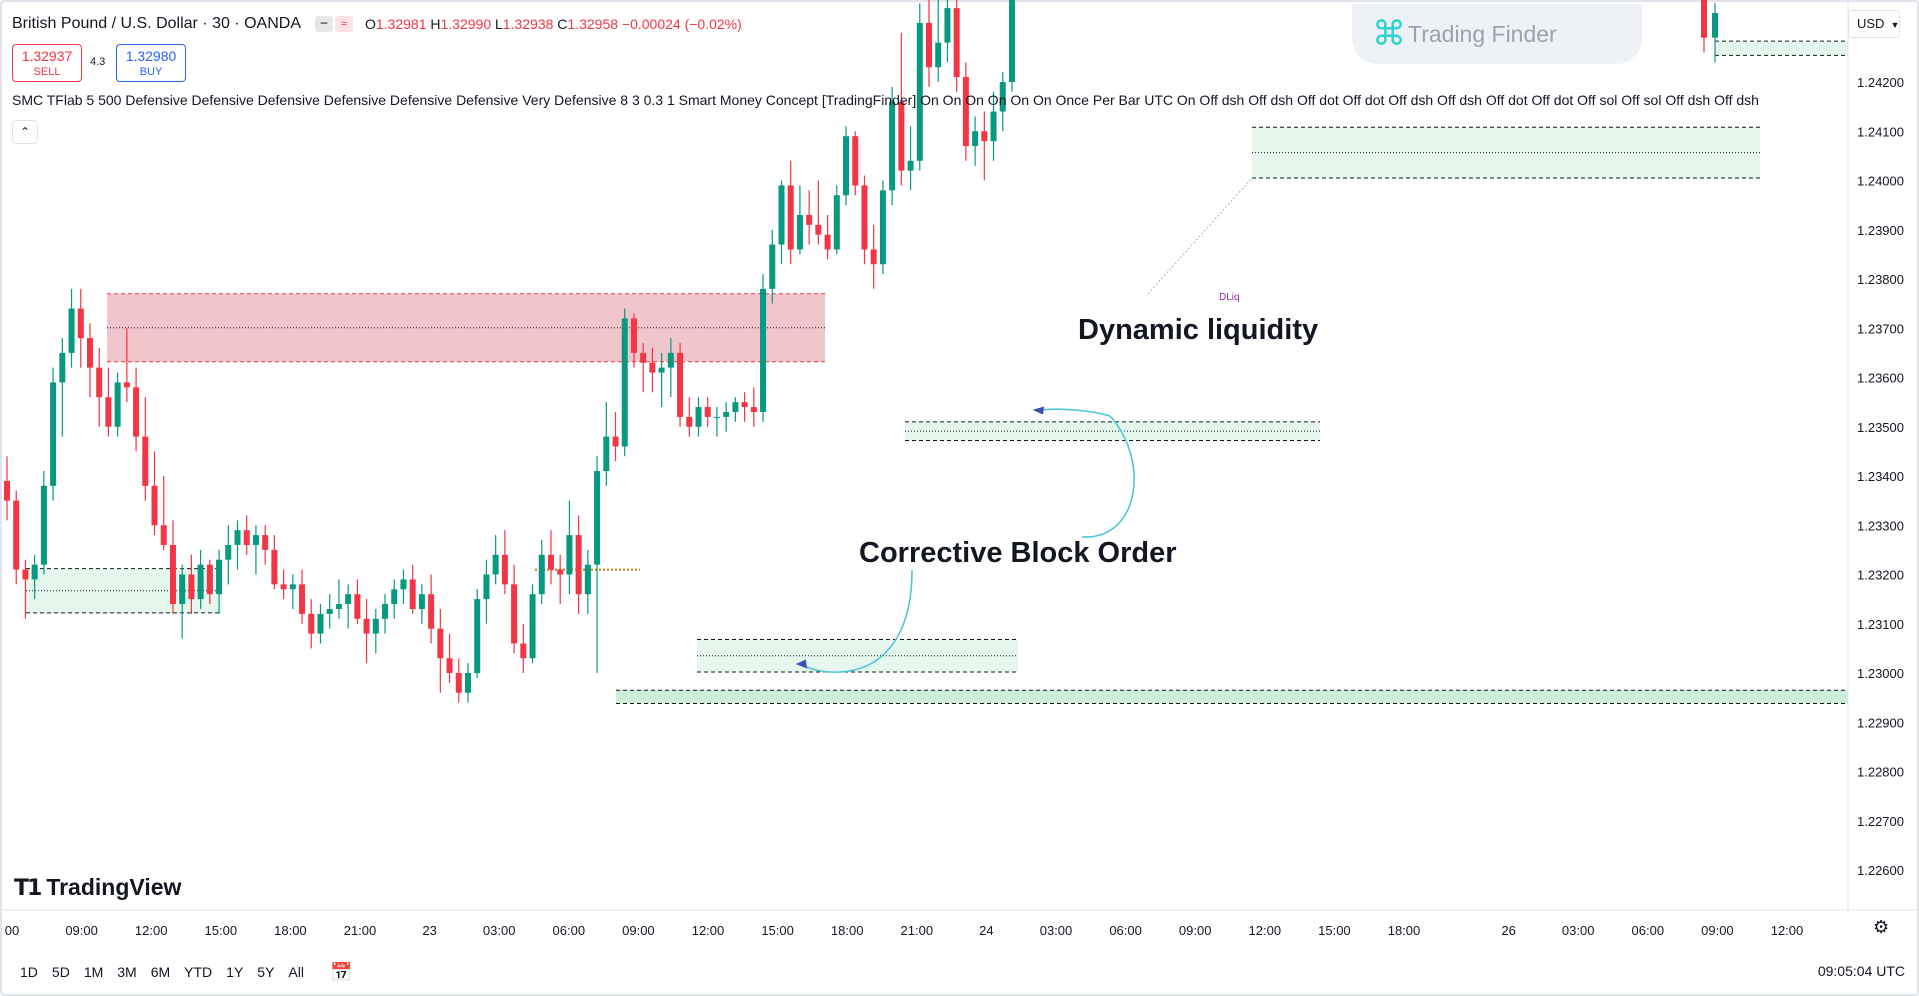 This screenshot has width=1919, height=996. I want to click on timeframe-3m: 3M, so click(127, 972).